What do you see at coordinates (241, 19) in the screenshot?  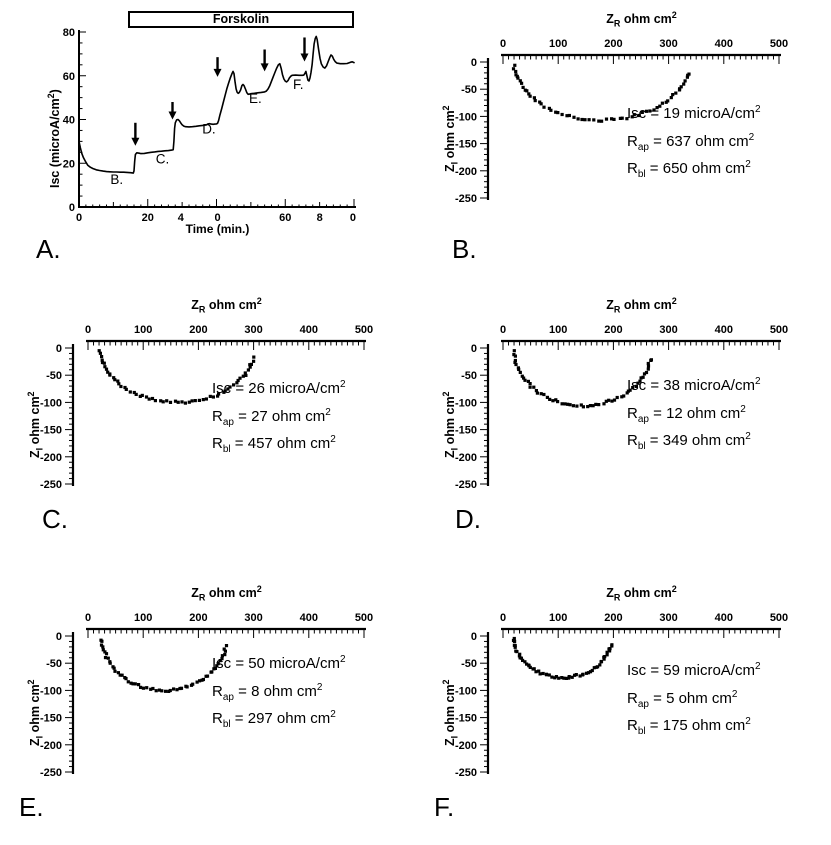 I see `forskolin-treatment-bar: Forskolin` at bounding box center [241, 19].